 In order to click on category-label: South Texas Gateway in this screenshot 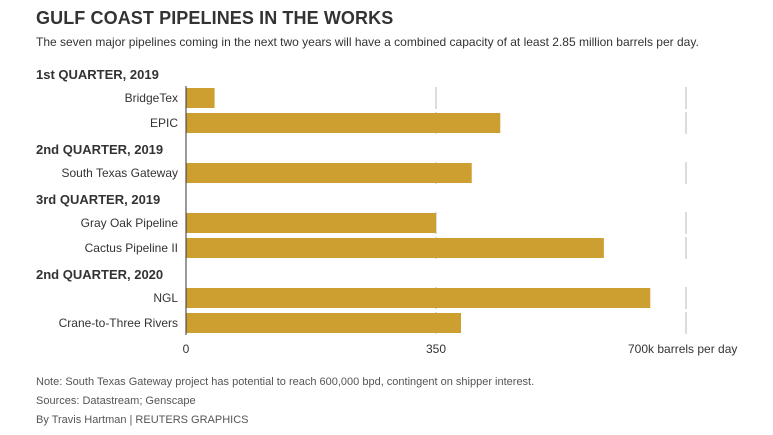, I will do `click(119, 173)`.